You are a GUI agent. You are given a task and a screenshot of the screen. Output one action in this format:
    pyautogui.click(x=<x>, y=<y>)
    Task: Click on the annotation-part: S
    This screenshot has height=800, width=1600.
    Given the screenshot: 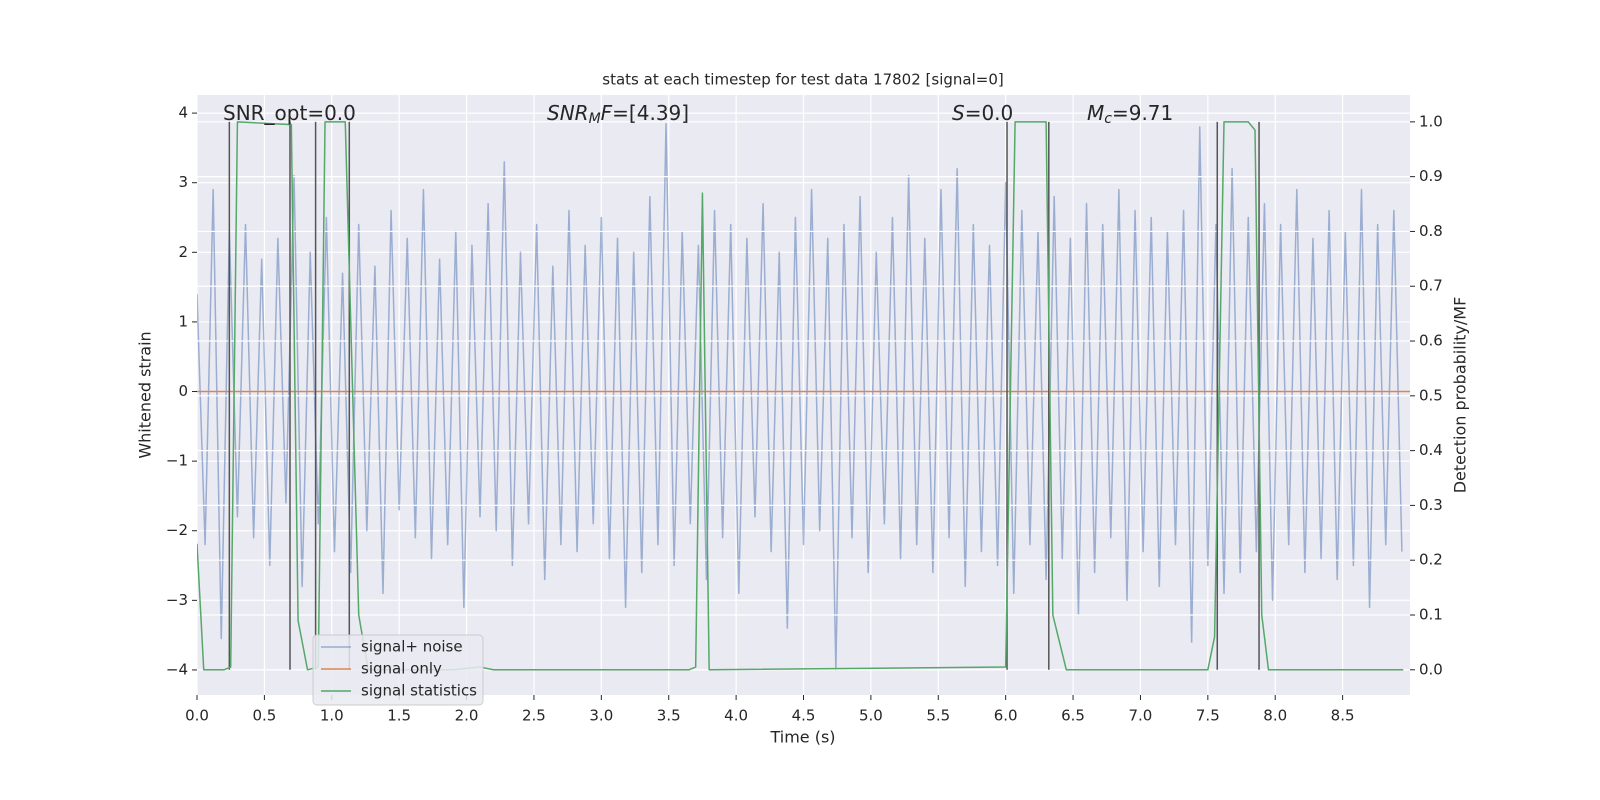 What is the action you would take?
    pyautogui.click(x=958, y=113)
    